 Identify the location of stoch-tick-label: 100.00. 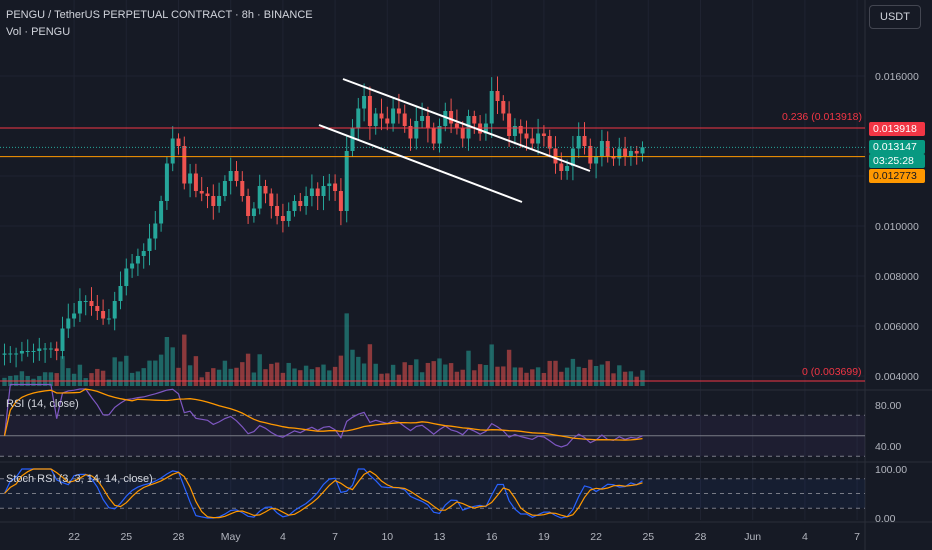
(891, 470).